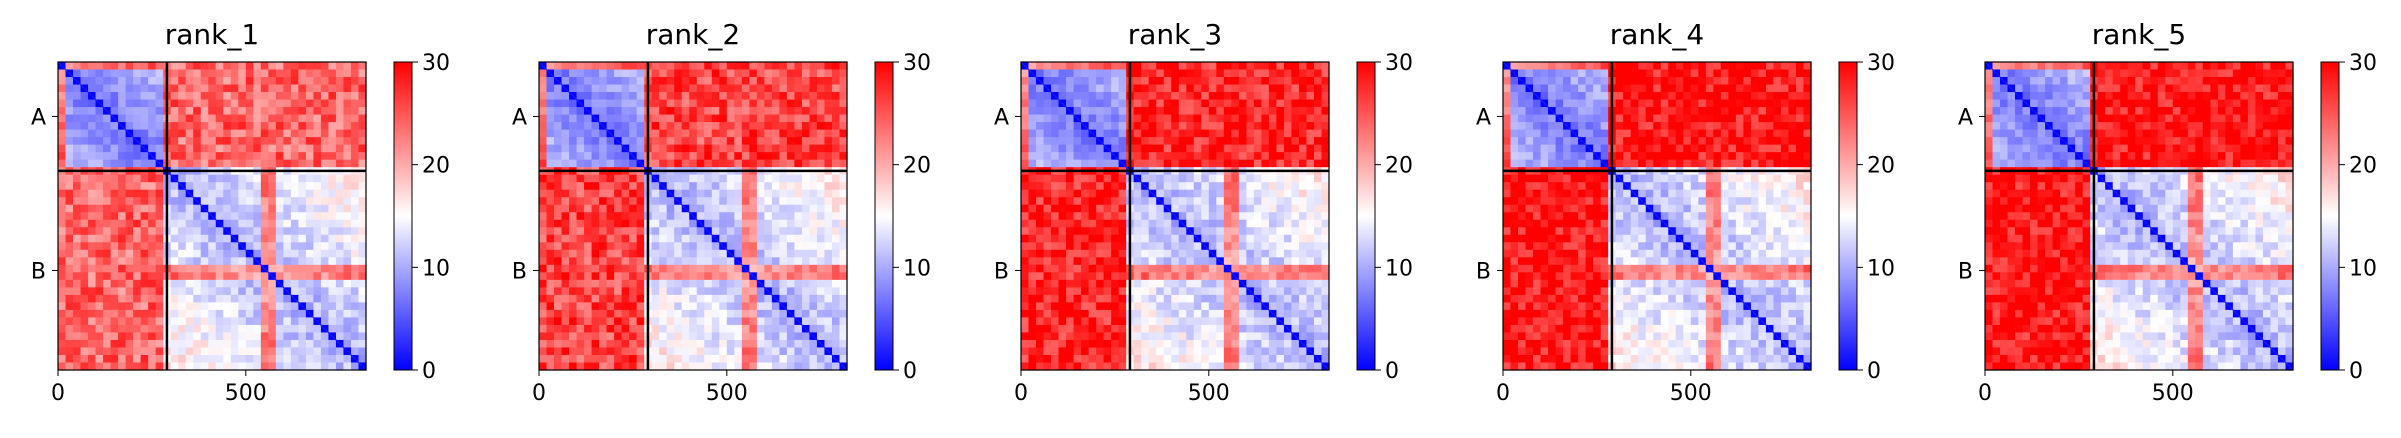 The width and height of the screenshot is (2401, 438). I want to click on colorbar, so click(884, 216).